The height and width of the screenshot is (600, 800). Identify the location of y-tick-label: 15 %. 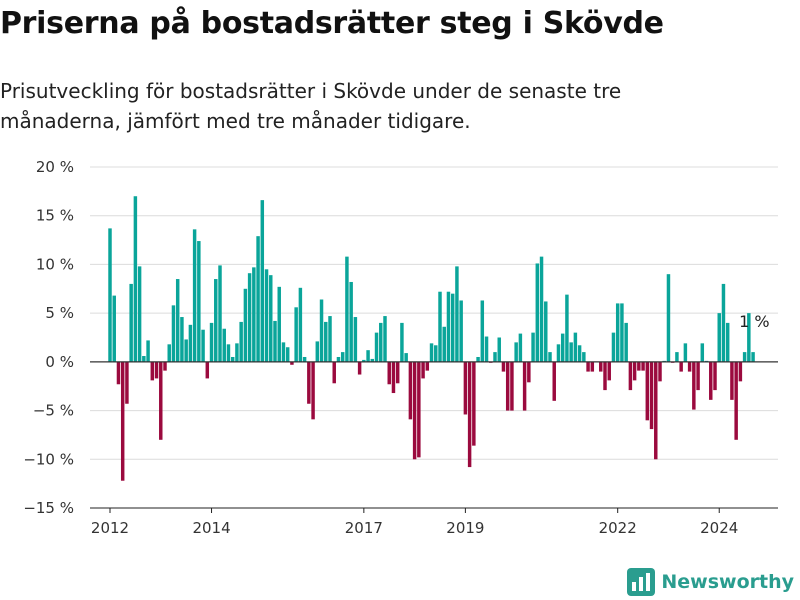
(55, 216).